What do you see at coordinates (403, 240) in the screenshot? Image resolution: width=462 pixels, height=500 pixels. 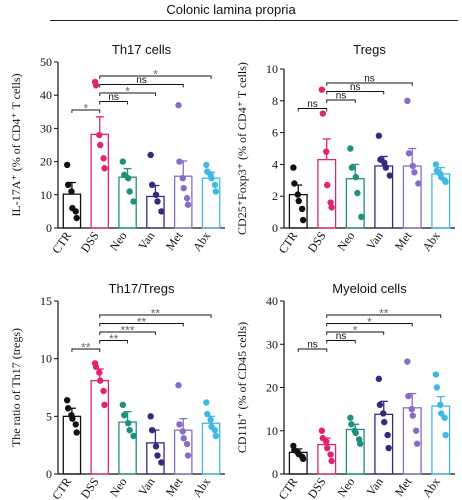 I see `x-tick-label: Met` at bounding box center [403, 240].